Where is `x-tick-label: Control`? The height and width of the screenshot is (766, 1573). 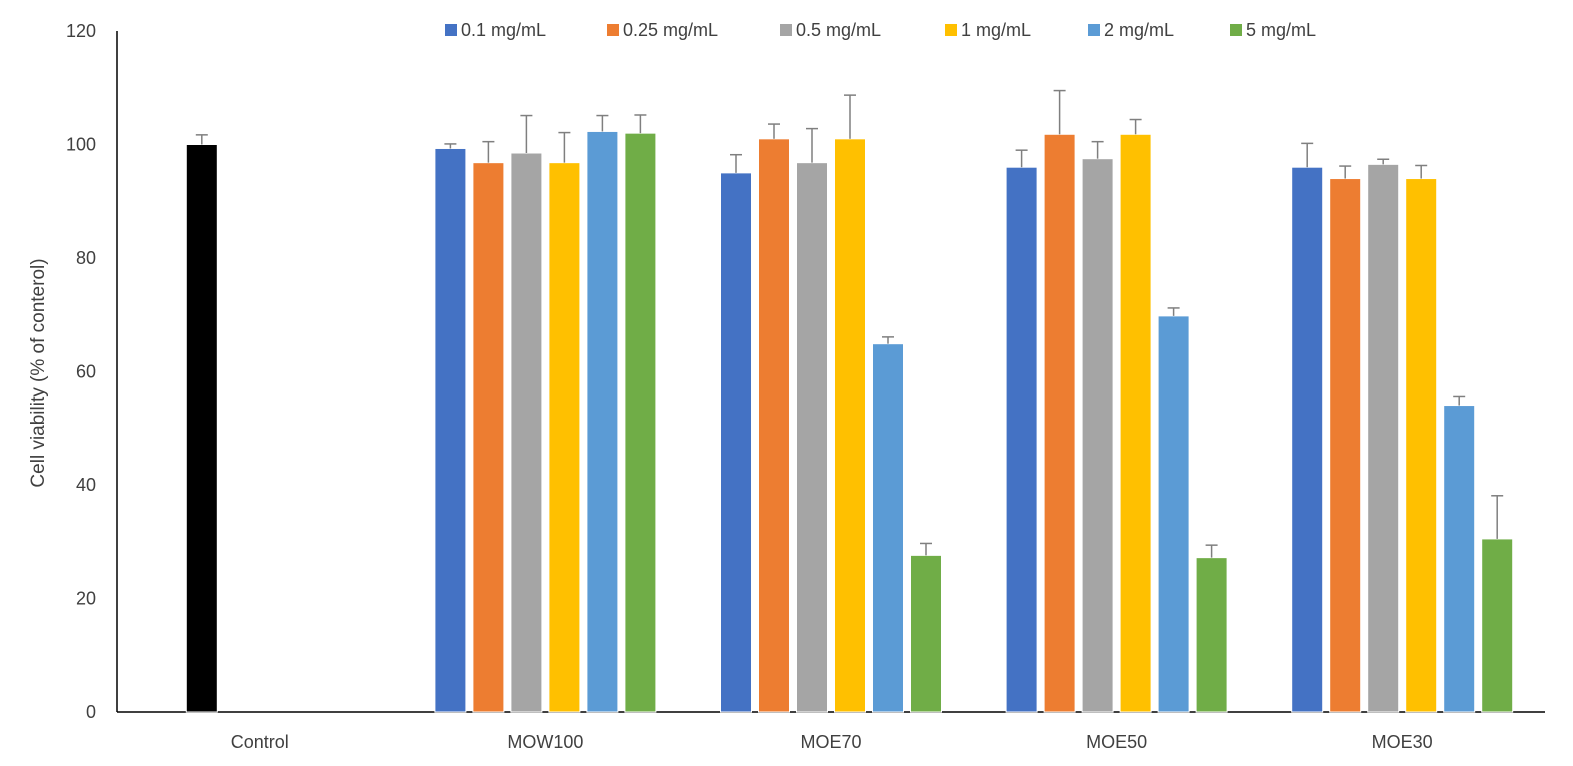 x-tick-label: Control is located at coordinates (260, 742).